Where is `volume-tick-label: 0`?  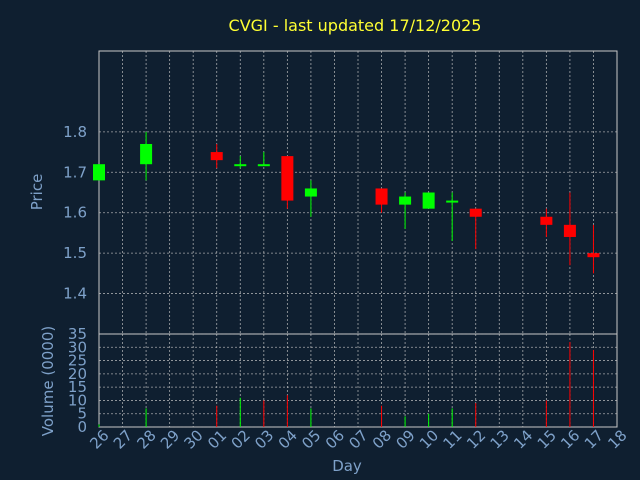
volume-tick-label: 0 is located at coordinates (82, 427).